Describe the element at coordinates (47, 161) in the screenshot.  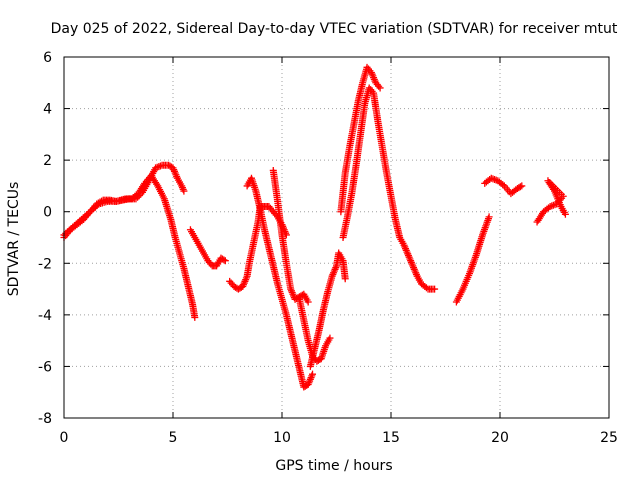
I see `y-tick-label: 2` at that location.